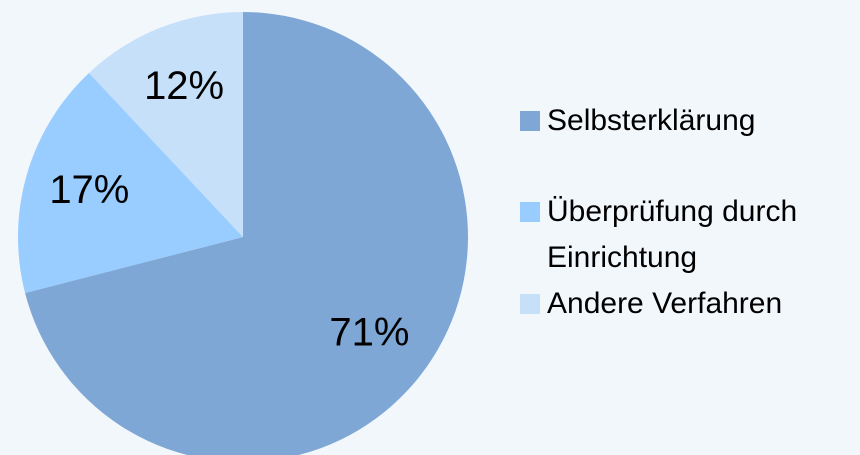 The width and height of the screenshot is (860, 455). I want to click on legend-label: Überprüfung durch Einrichtung, so click(672, 234).